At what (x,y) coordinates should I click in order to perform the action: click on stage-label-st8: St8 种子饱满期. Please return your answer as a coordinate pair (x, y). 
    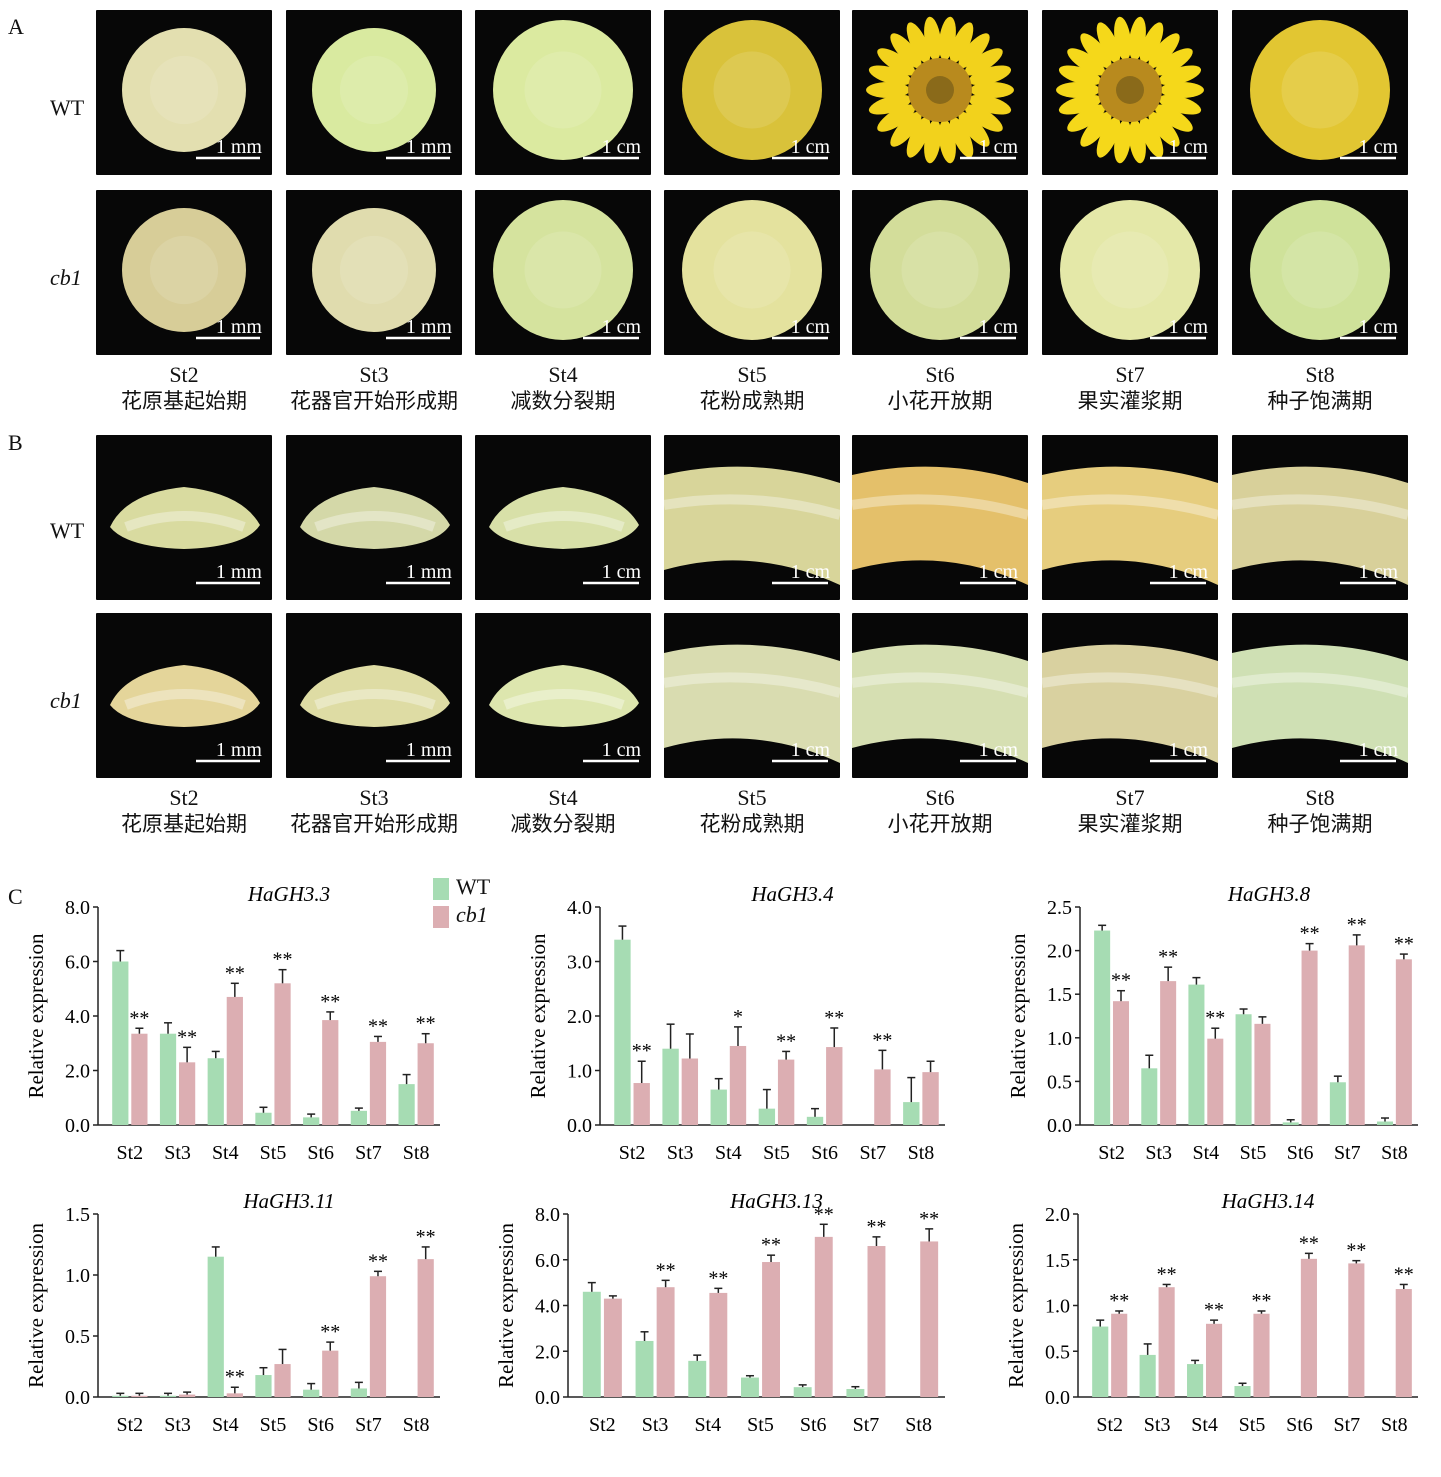
    Looking at the image, I should click on (1320, 811).